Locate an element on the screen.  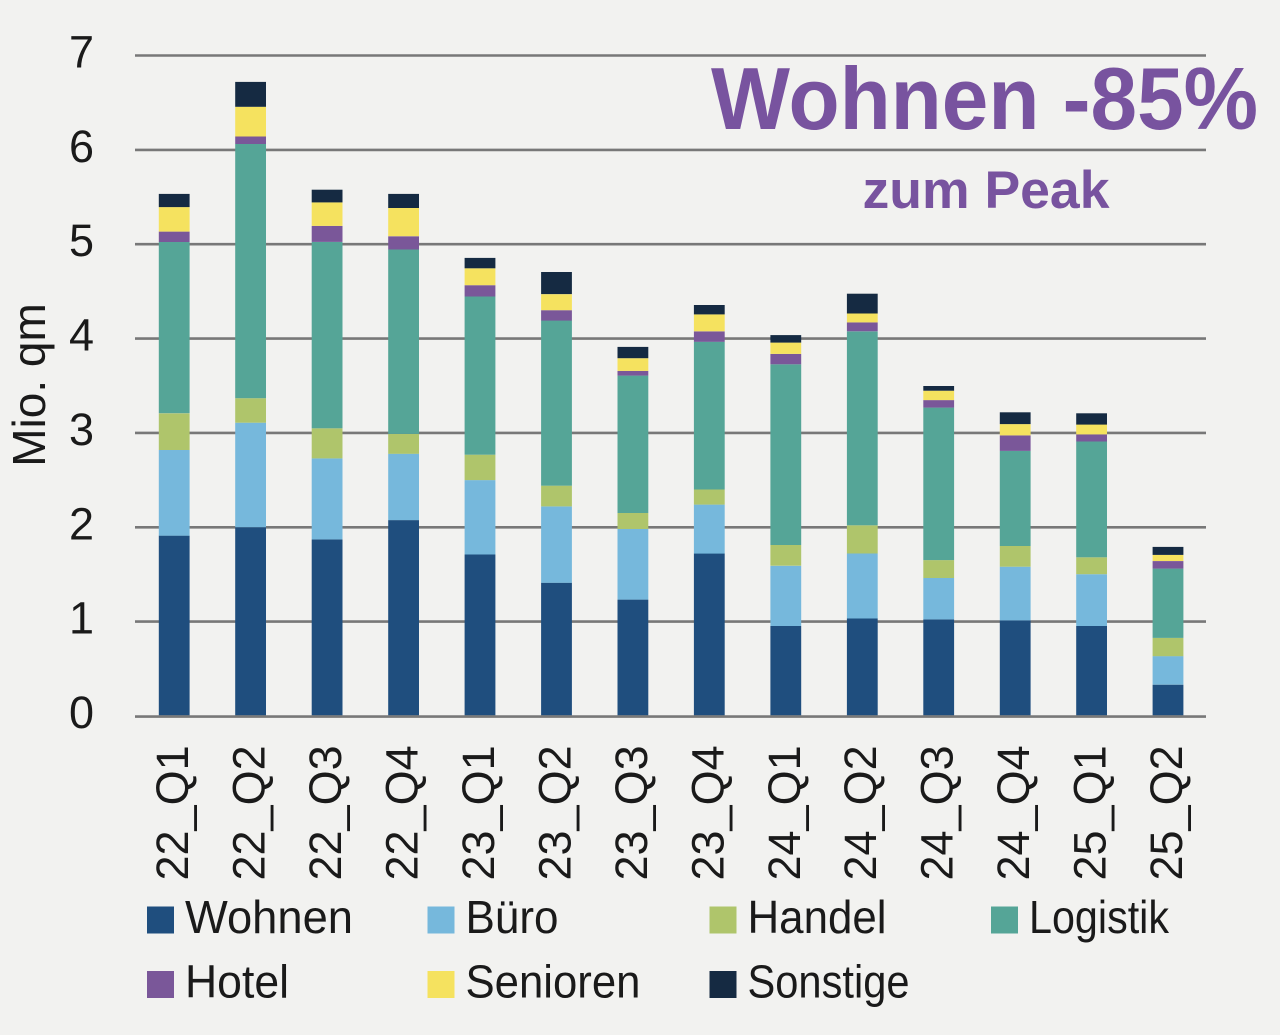
svg-text: Handel is located at coordinates (817, 917).